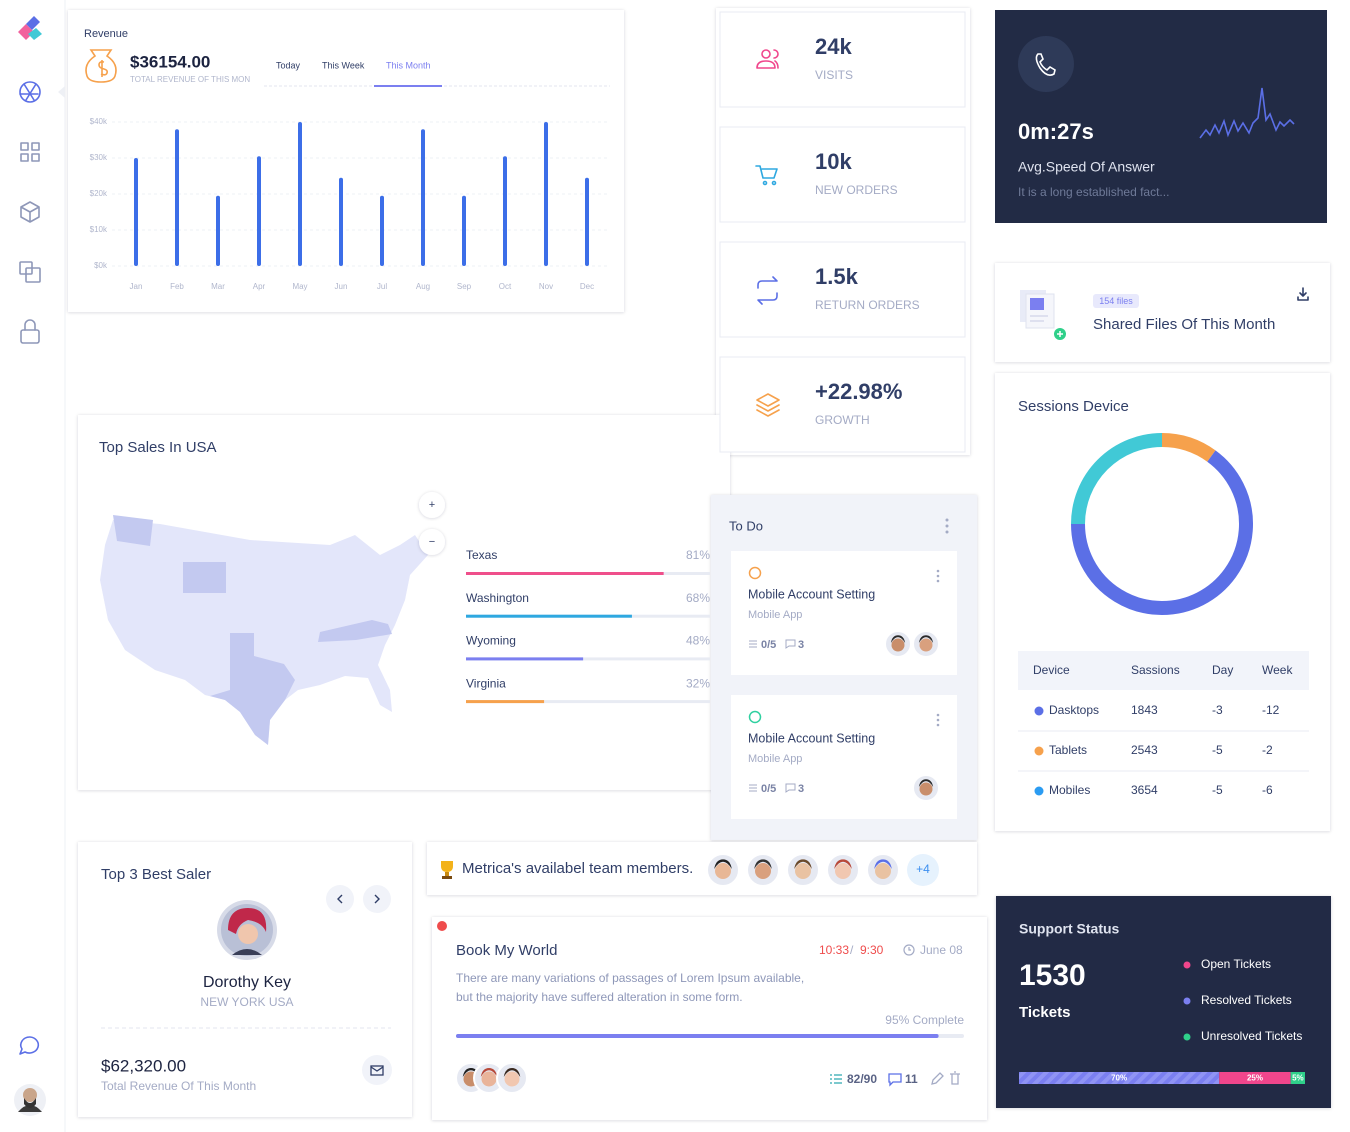  I want to click on state-name: Texas, so click(481, 555).